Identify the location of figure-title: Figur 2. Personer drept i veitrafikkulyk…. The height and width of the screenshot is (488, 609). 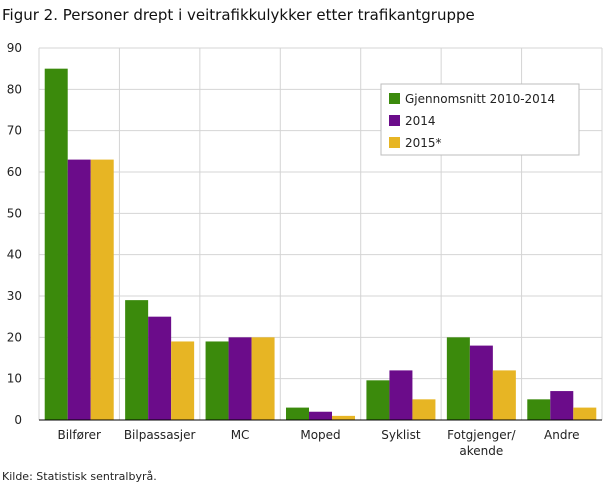
(238, 15).